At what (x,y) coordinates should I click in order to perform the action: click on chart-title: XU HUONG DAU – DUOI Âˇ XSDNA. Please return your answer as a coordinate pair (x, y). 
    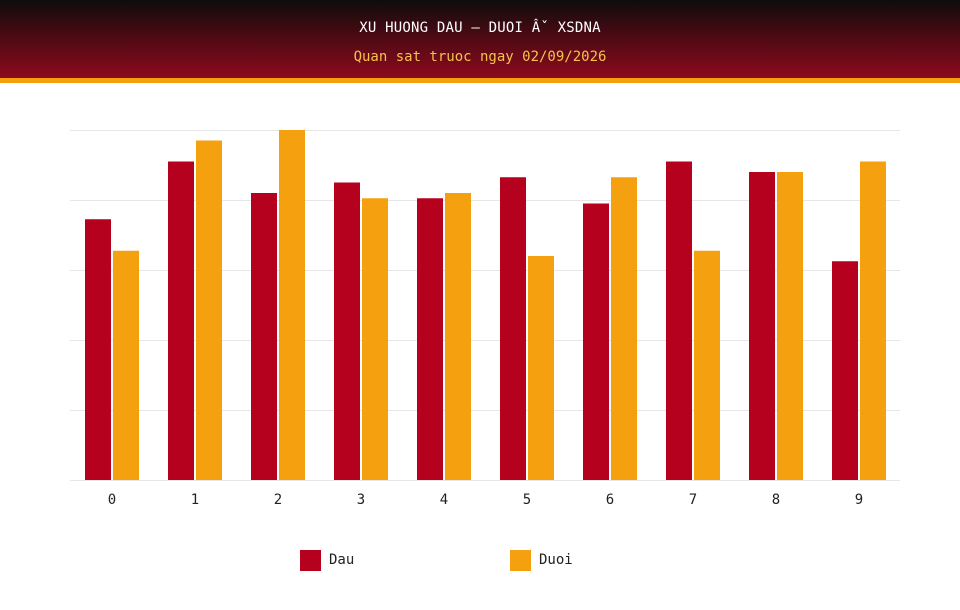
    Looking at the image, I should click on (480, 28).